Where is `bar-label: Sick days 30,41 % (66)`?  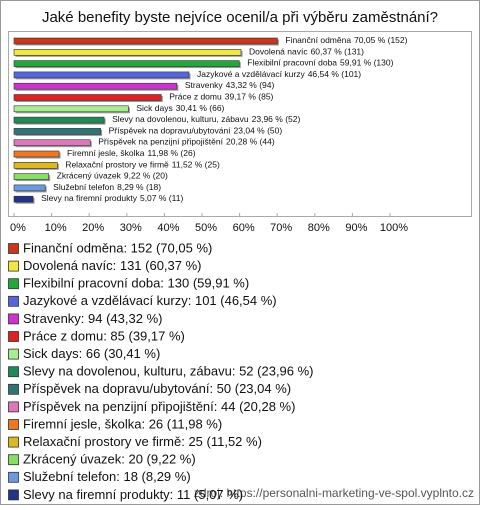
bar-label: Sick days 30,41 % (66) is located at coordinates (180, 108).